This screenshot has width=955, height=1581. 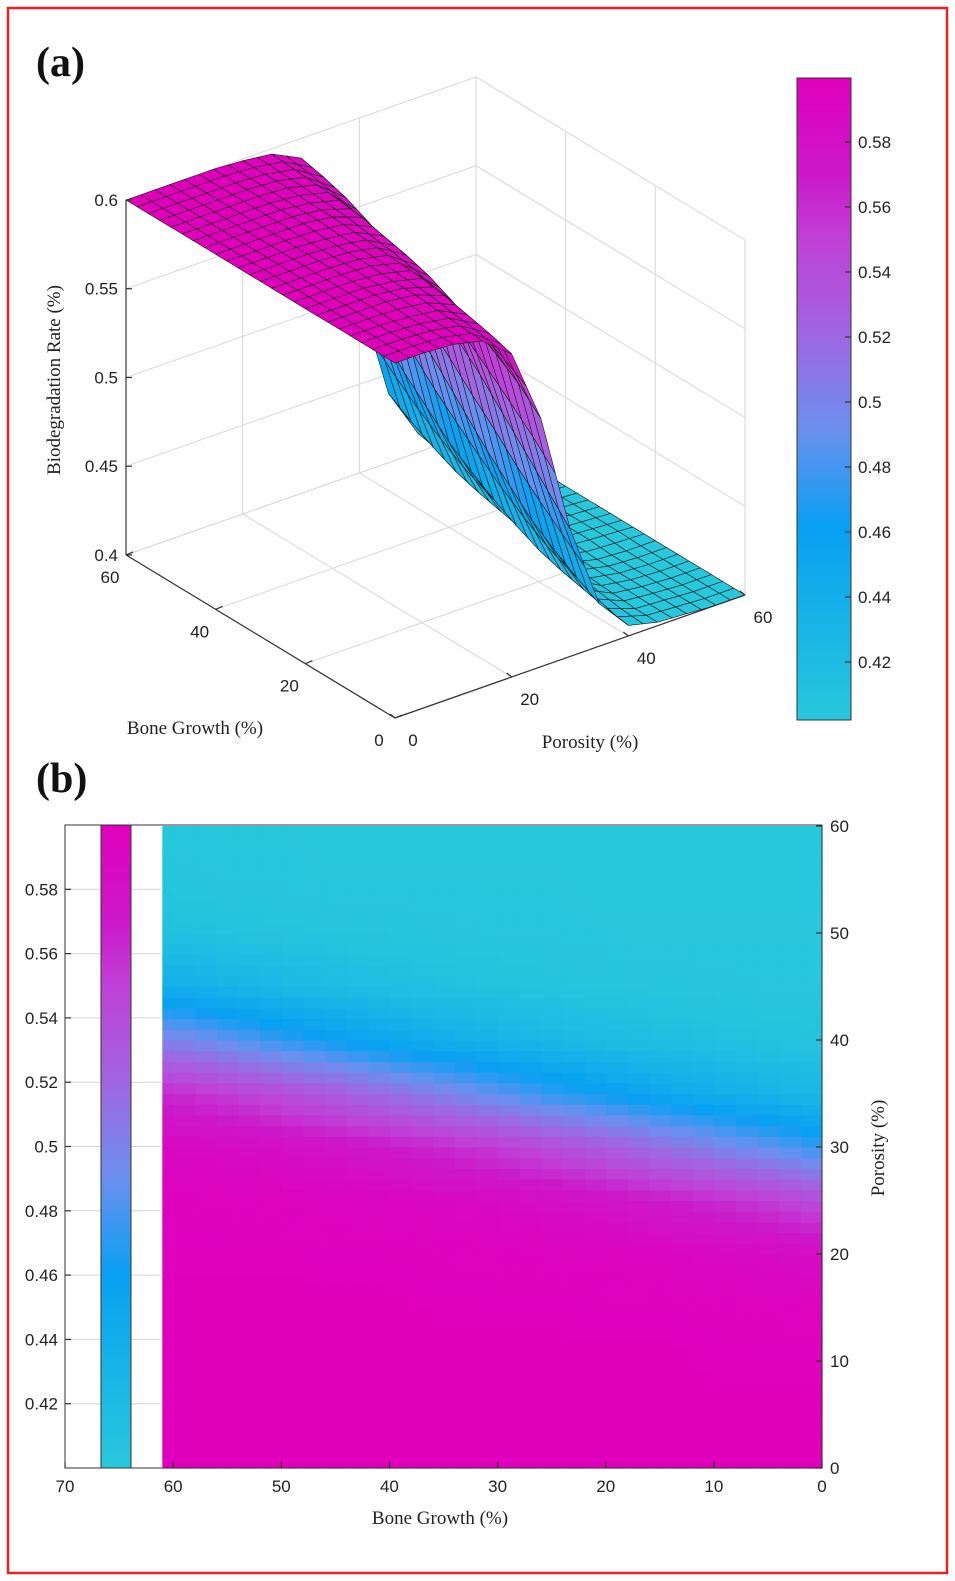 What do you see at coordinates (874, 272) in the screenshot?
I see `colorbar-a-tick-label: 0.54` at bounding box center [874, 272].